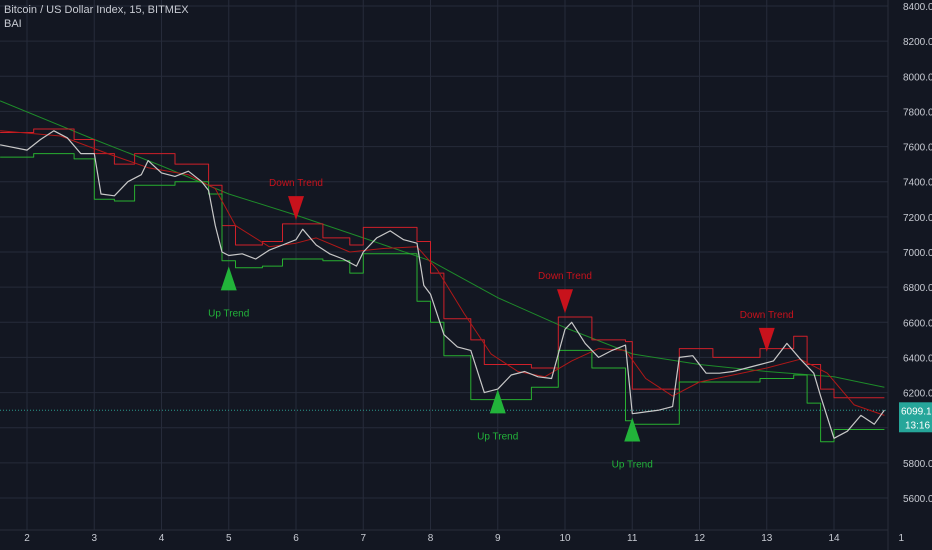  Describe the element at coordinates (917, 218) in the screenshot. I see `y-tick-label: 7200.00` at that location.